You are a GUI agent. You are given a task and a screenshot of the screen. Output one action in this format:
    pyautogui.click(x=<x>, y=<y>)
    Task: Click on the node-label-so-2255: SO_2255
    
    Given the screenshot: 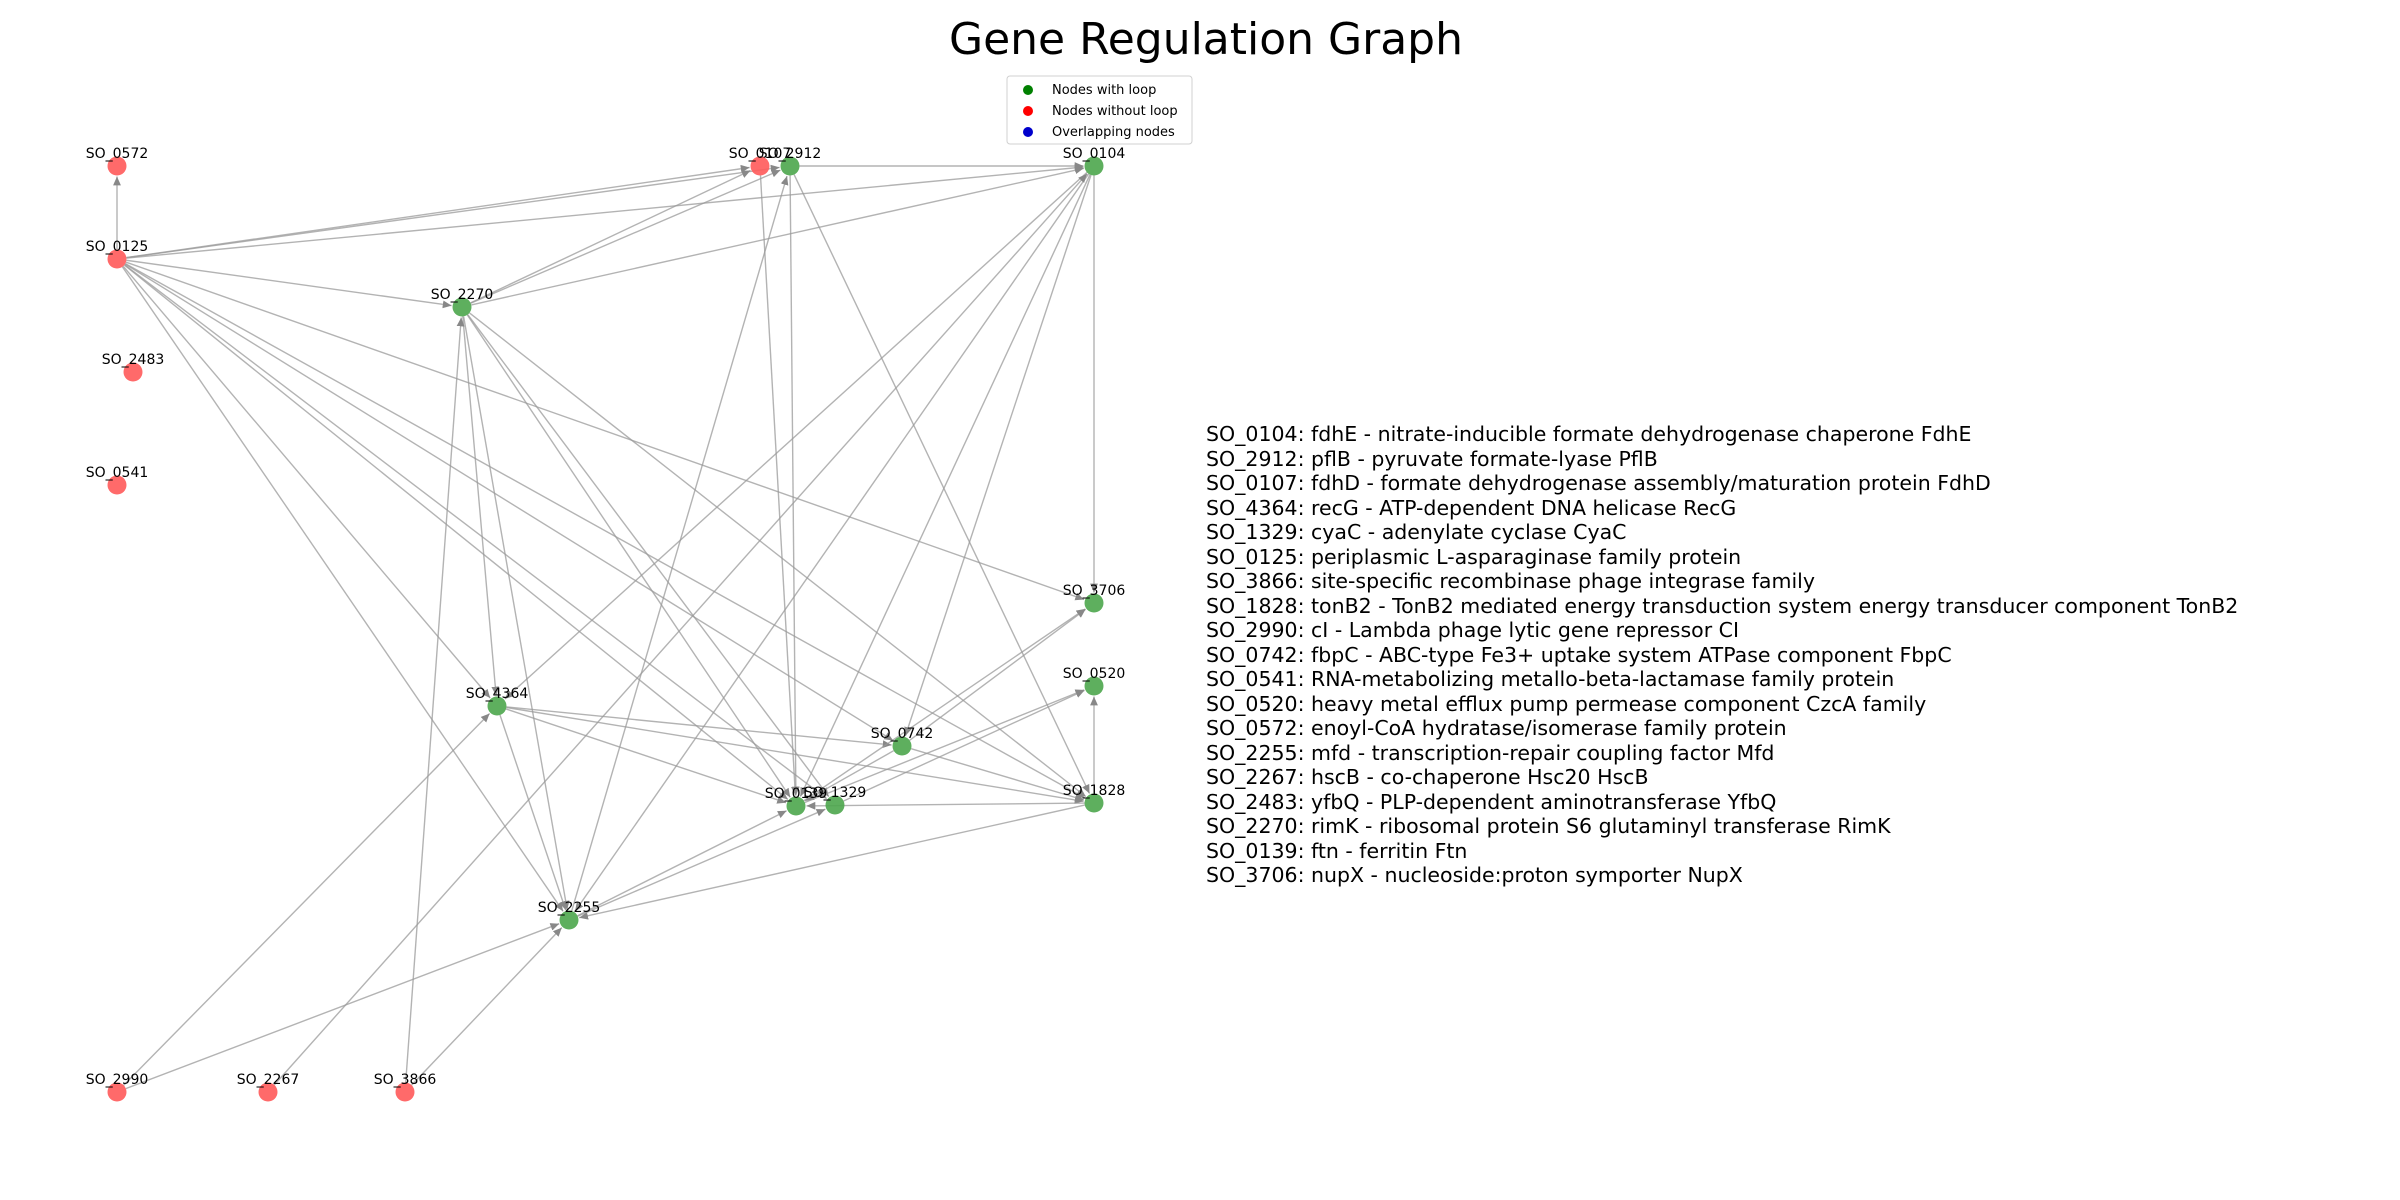 What is the action you would take?
    pyautogui.click(x=569, y=908)
    